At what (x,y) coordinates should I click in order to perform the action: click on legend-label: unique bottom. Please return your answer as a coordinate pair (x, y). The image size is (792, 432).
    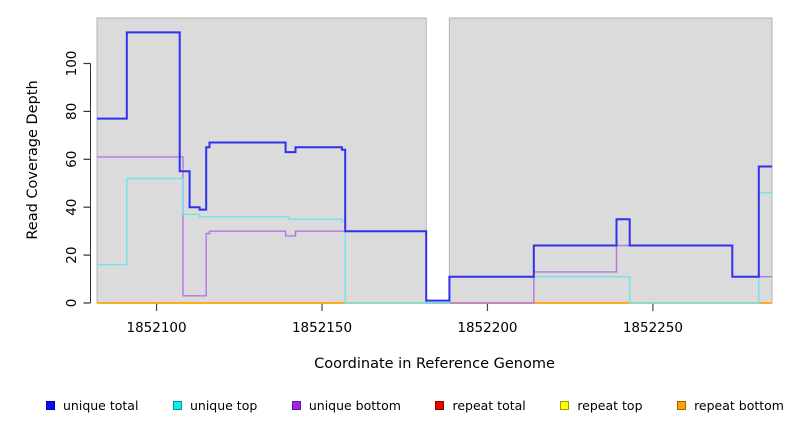
    Looking at the image, I should click on (354, 405).